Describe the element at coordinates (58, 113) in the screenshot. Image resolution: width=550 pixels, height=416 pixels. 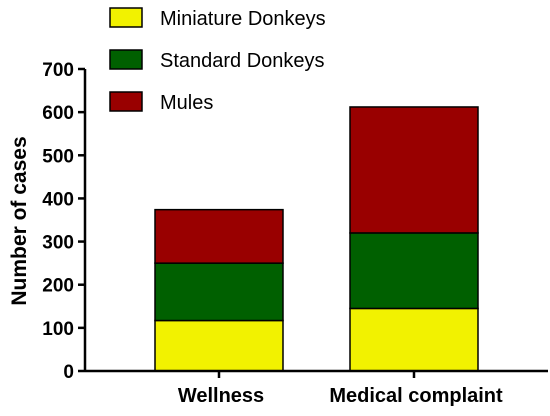
I see `y-tick-label: 600` at that location.